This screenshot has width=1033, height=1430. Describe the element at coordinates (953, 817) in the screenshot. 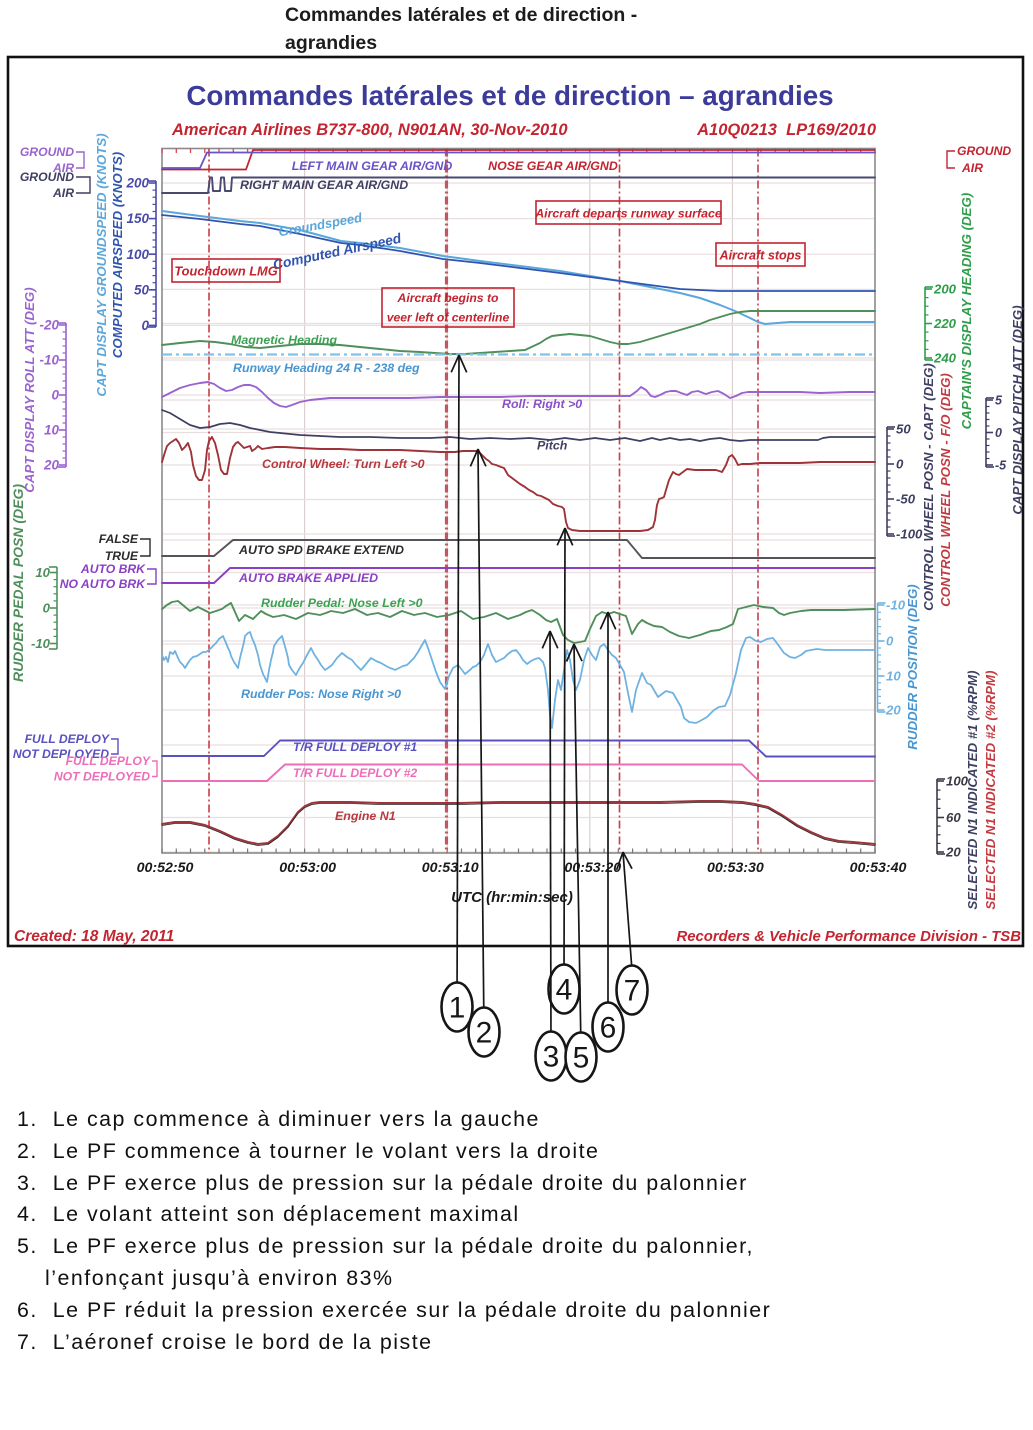

I see `svg-text: 60` at that location.